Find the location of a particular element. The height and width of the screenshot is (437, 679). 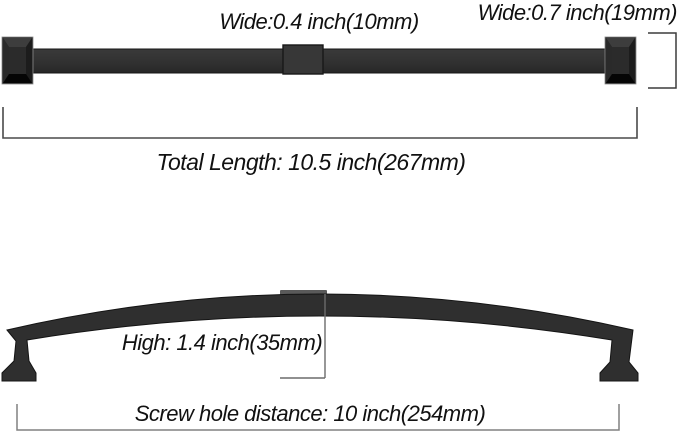

handle-end-cap-left is located at coordinates (17, 60).